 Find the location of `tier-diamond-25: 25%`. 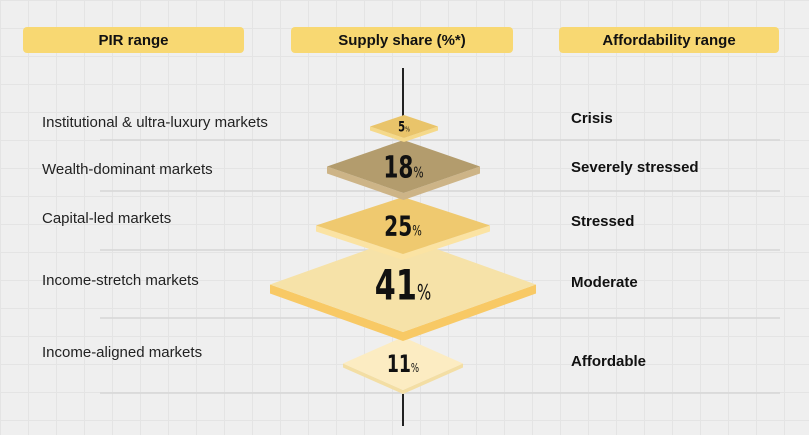

tier-diamond-25: 25% is located at coordinates (403, 228).